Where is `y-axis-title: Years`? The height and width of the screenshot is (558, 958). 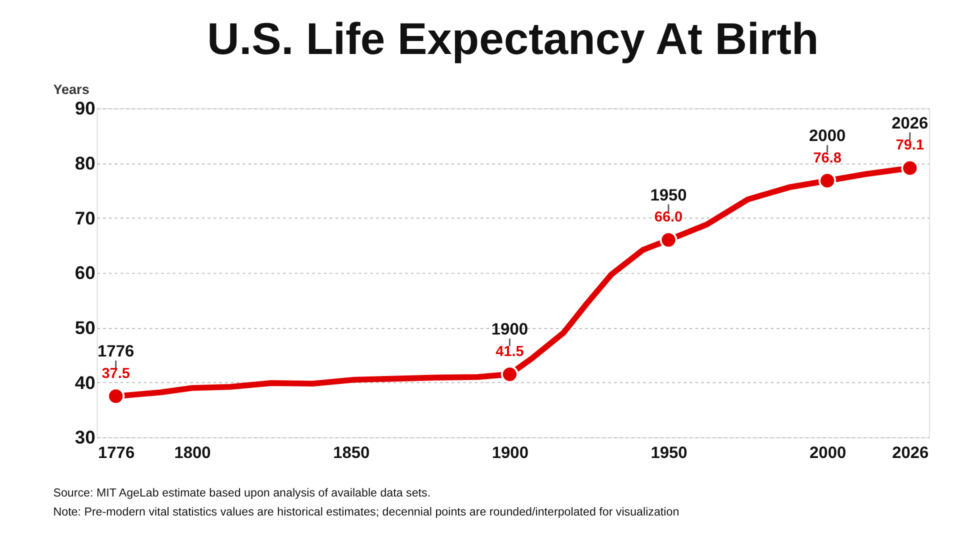 y-axis-title: Years is located at coordinates (71, 89).